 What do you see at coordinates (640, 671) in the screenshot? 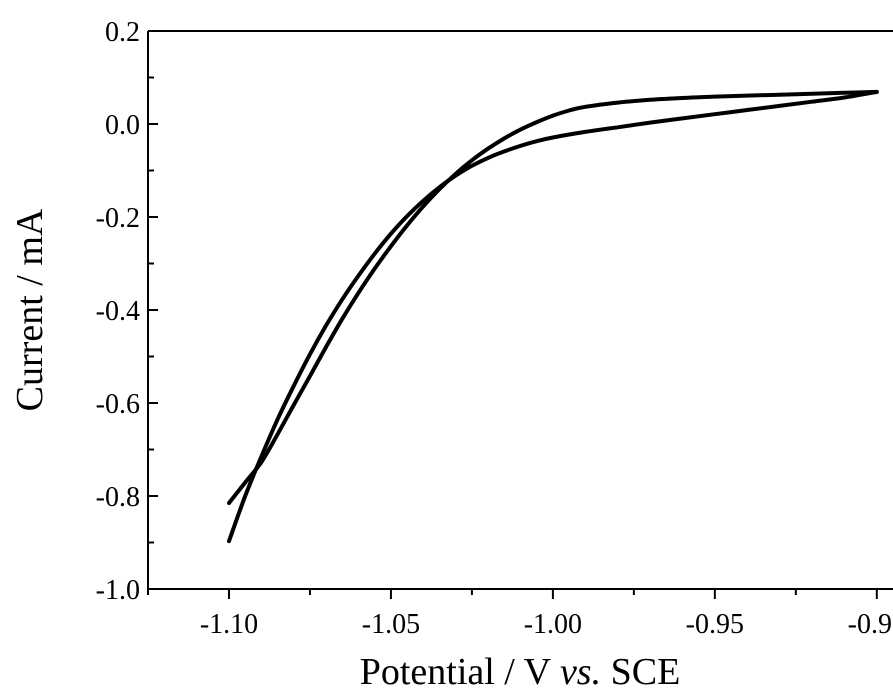
I see `x-axis-title-part: SCE` at bounding box center [640, 671].